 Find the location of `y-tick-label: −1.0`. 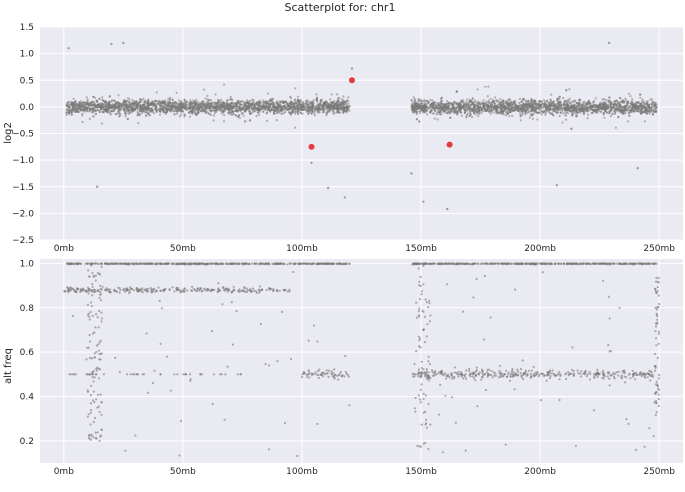

y-tick-label: −1.0 is located at coordinates (23, 161).